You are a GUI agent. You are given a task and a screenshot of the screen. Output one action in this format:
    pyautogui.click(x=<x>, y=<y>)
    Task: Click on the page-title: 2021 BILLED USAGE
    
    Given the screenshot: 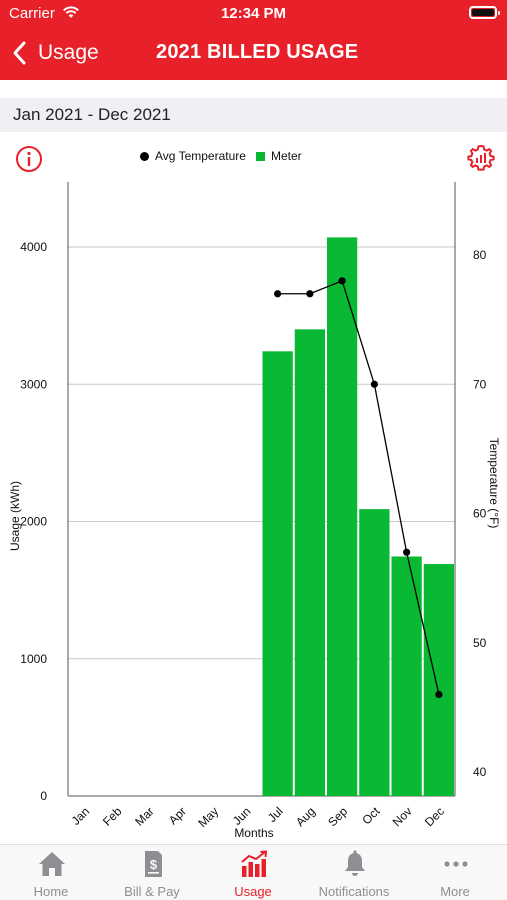 What is the action you would take?
    pyautogui.click(x=257, y=52)
    